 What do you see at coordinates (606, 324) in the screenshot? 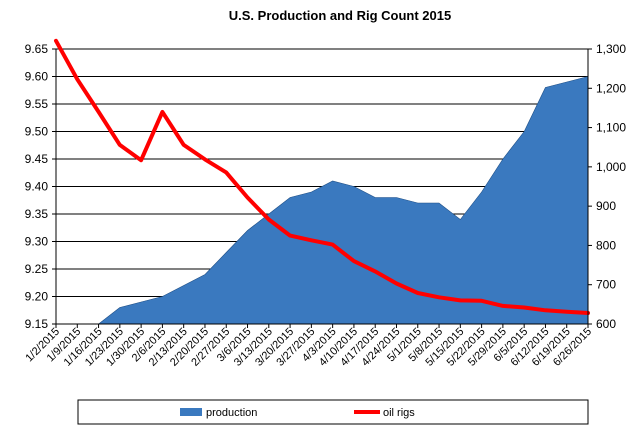
I see `y-right-tick-label: 600` at bounding box center [606, 324].